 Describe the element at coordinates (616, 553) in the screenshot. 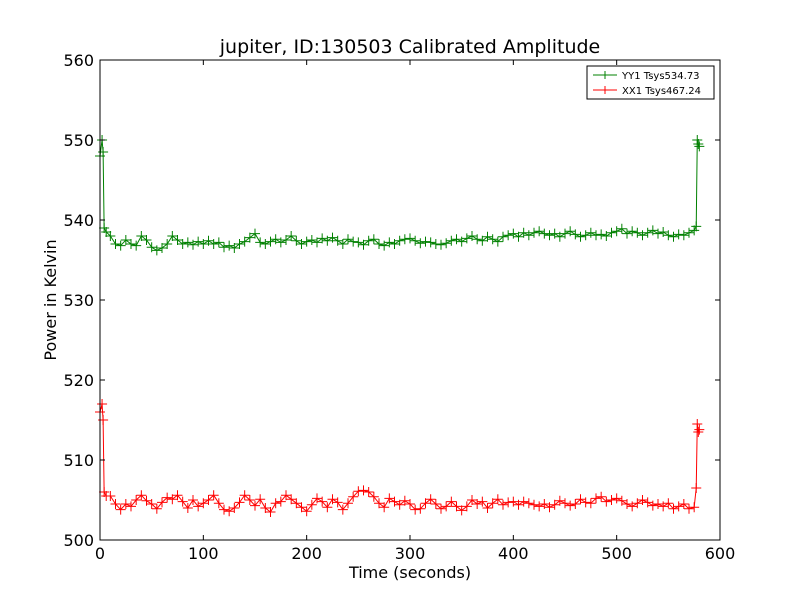

I see `x-tick-label: 500` at that location.